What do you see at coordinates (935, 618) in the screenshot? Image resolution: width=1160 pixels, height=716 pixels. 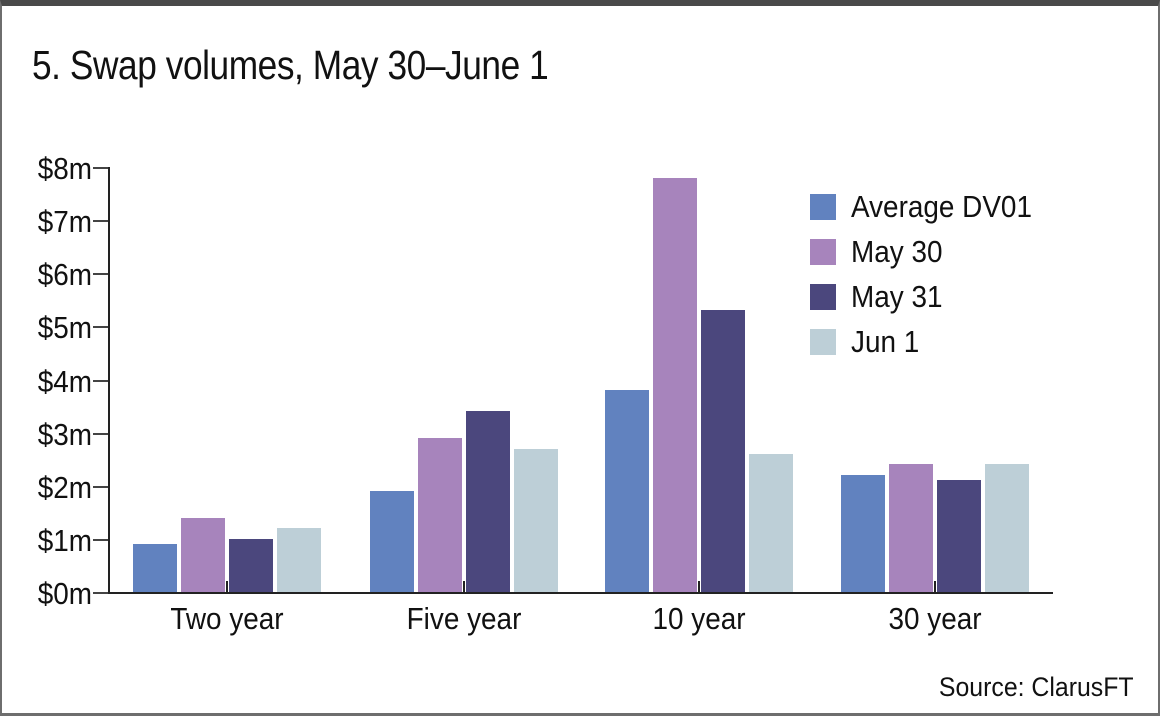 I see `category-label: 30 year` at bounding box center [935, 618].